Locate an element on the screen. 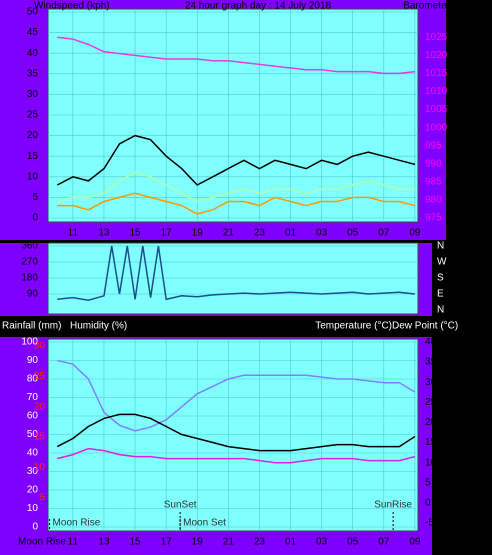  y3-tick-label: 5 is located at coordinates (42, 497).